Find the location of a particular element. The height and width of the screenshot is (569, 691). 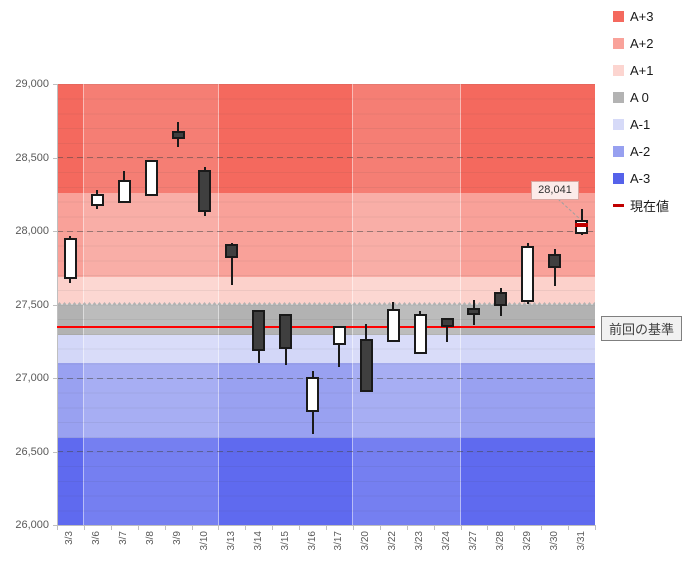

x-tick-label: 3/30 is located at coordinates (554, 541).